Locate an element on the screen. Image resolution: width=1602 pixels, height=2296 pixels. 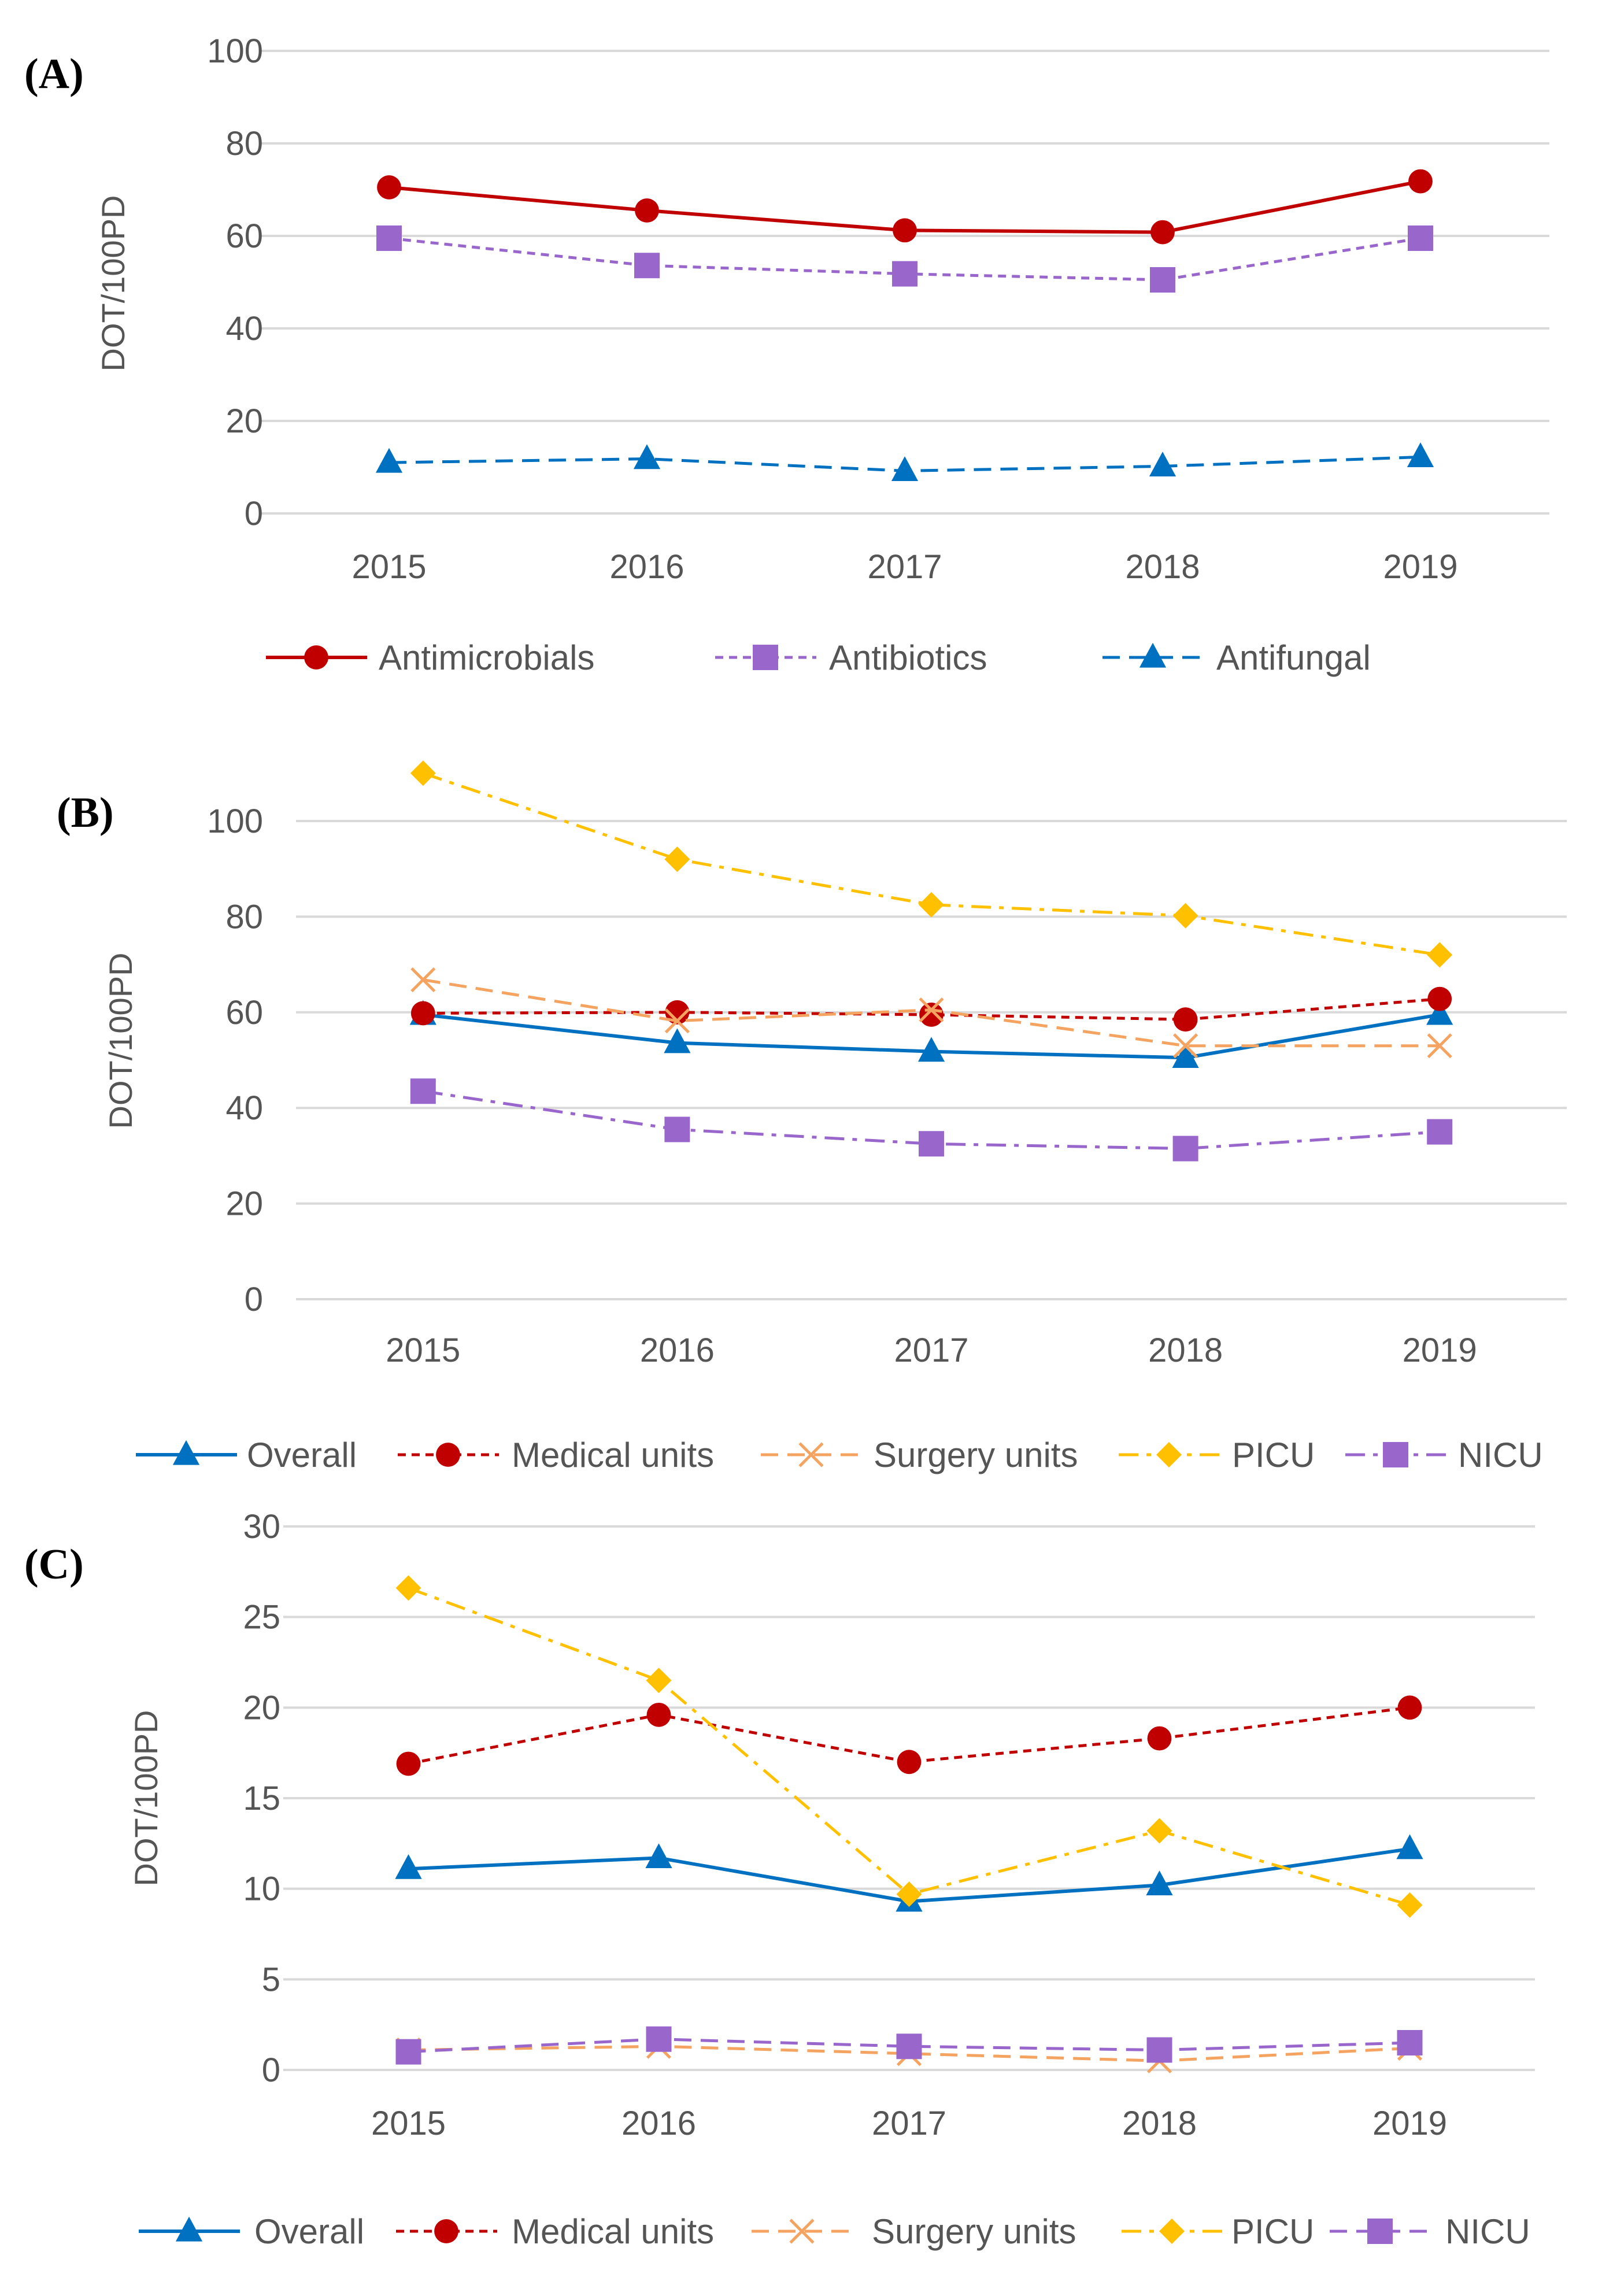
panel-a-y-tick-label: 40 is located at coordinates (244, 328).